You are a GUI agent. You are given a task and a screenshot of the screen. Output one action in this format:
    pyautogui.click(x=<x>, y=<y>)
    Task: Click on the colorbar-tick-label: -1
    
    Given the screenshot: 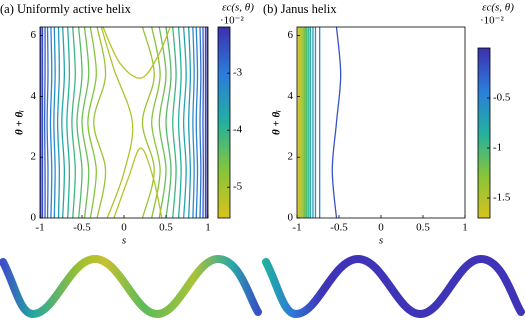 What is the action you would take?
    pyautogui.click(x=497, y=148)
    